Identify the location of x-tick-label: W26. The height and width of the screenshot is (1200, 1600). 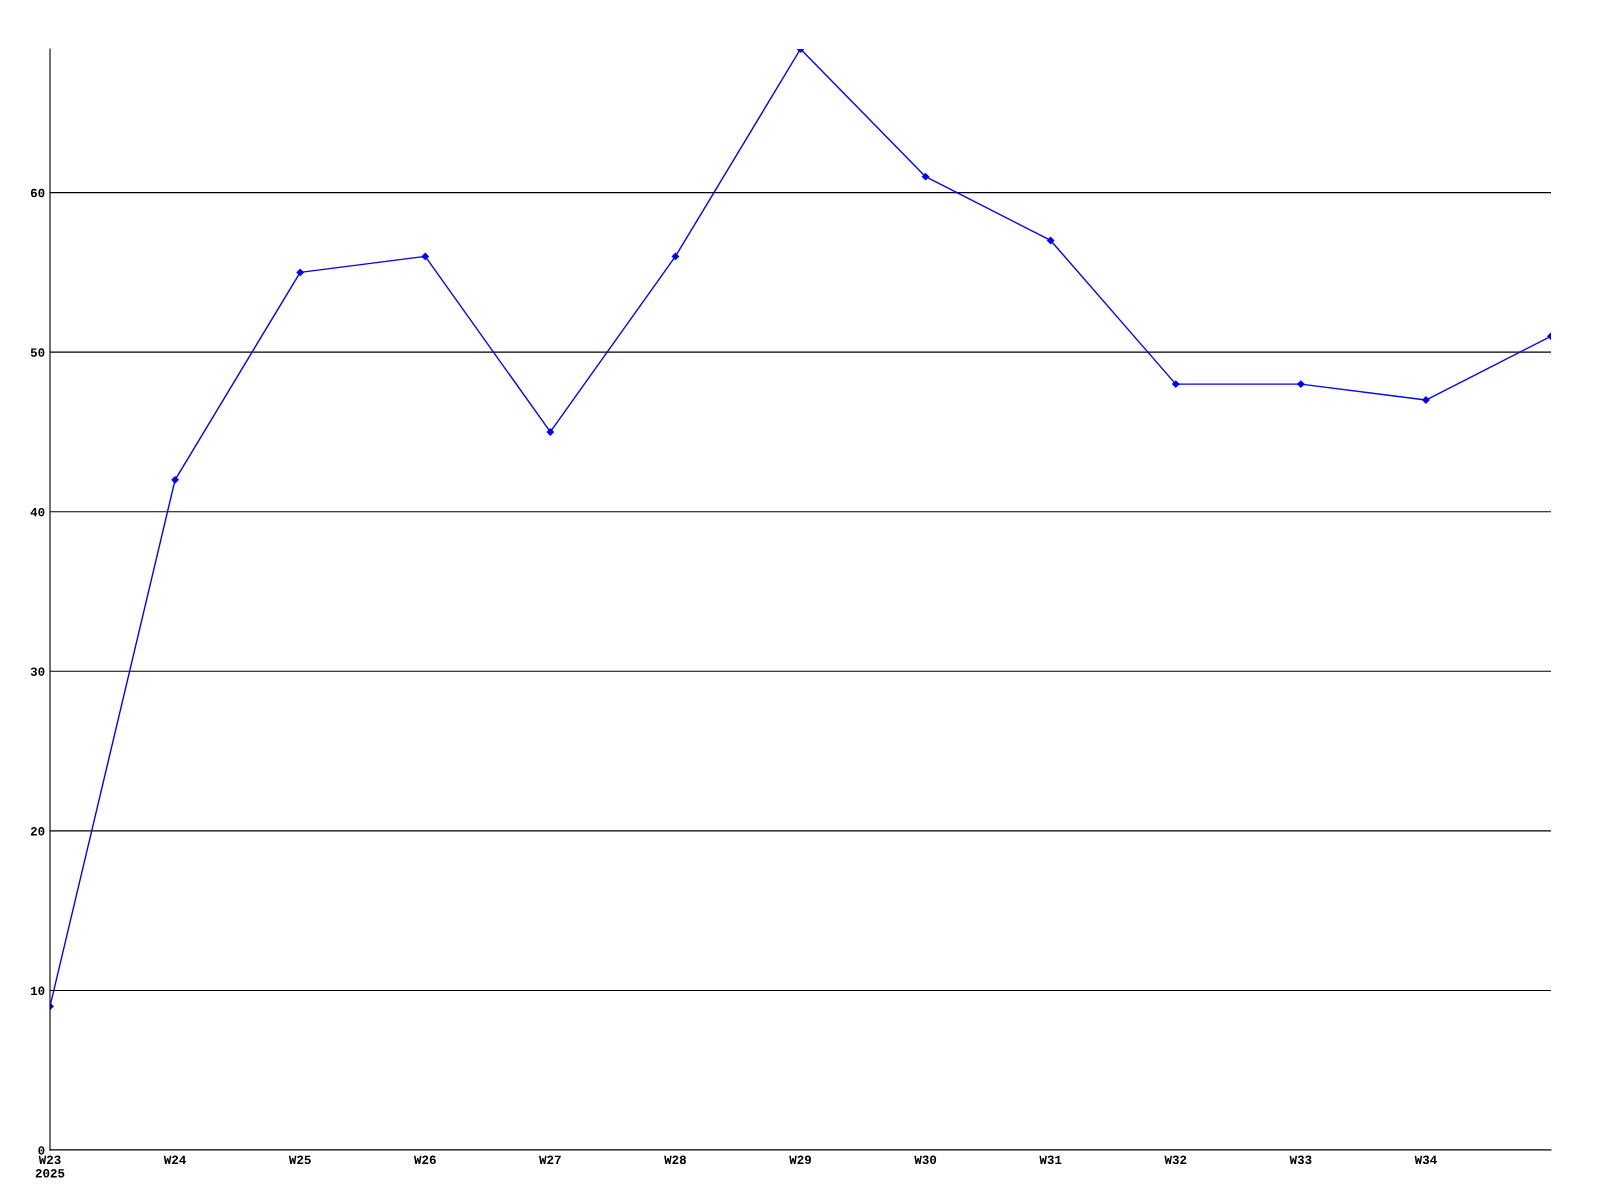
(425, 1160).